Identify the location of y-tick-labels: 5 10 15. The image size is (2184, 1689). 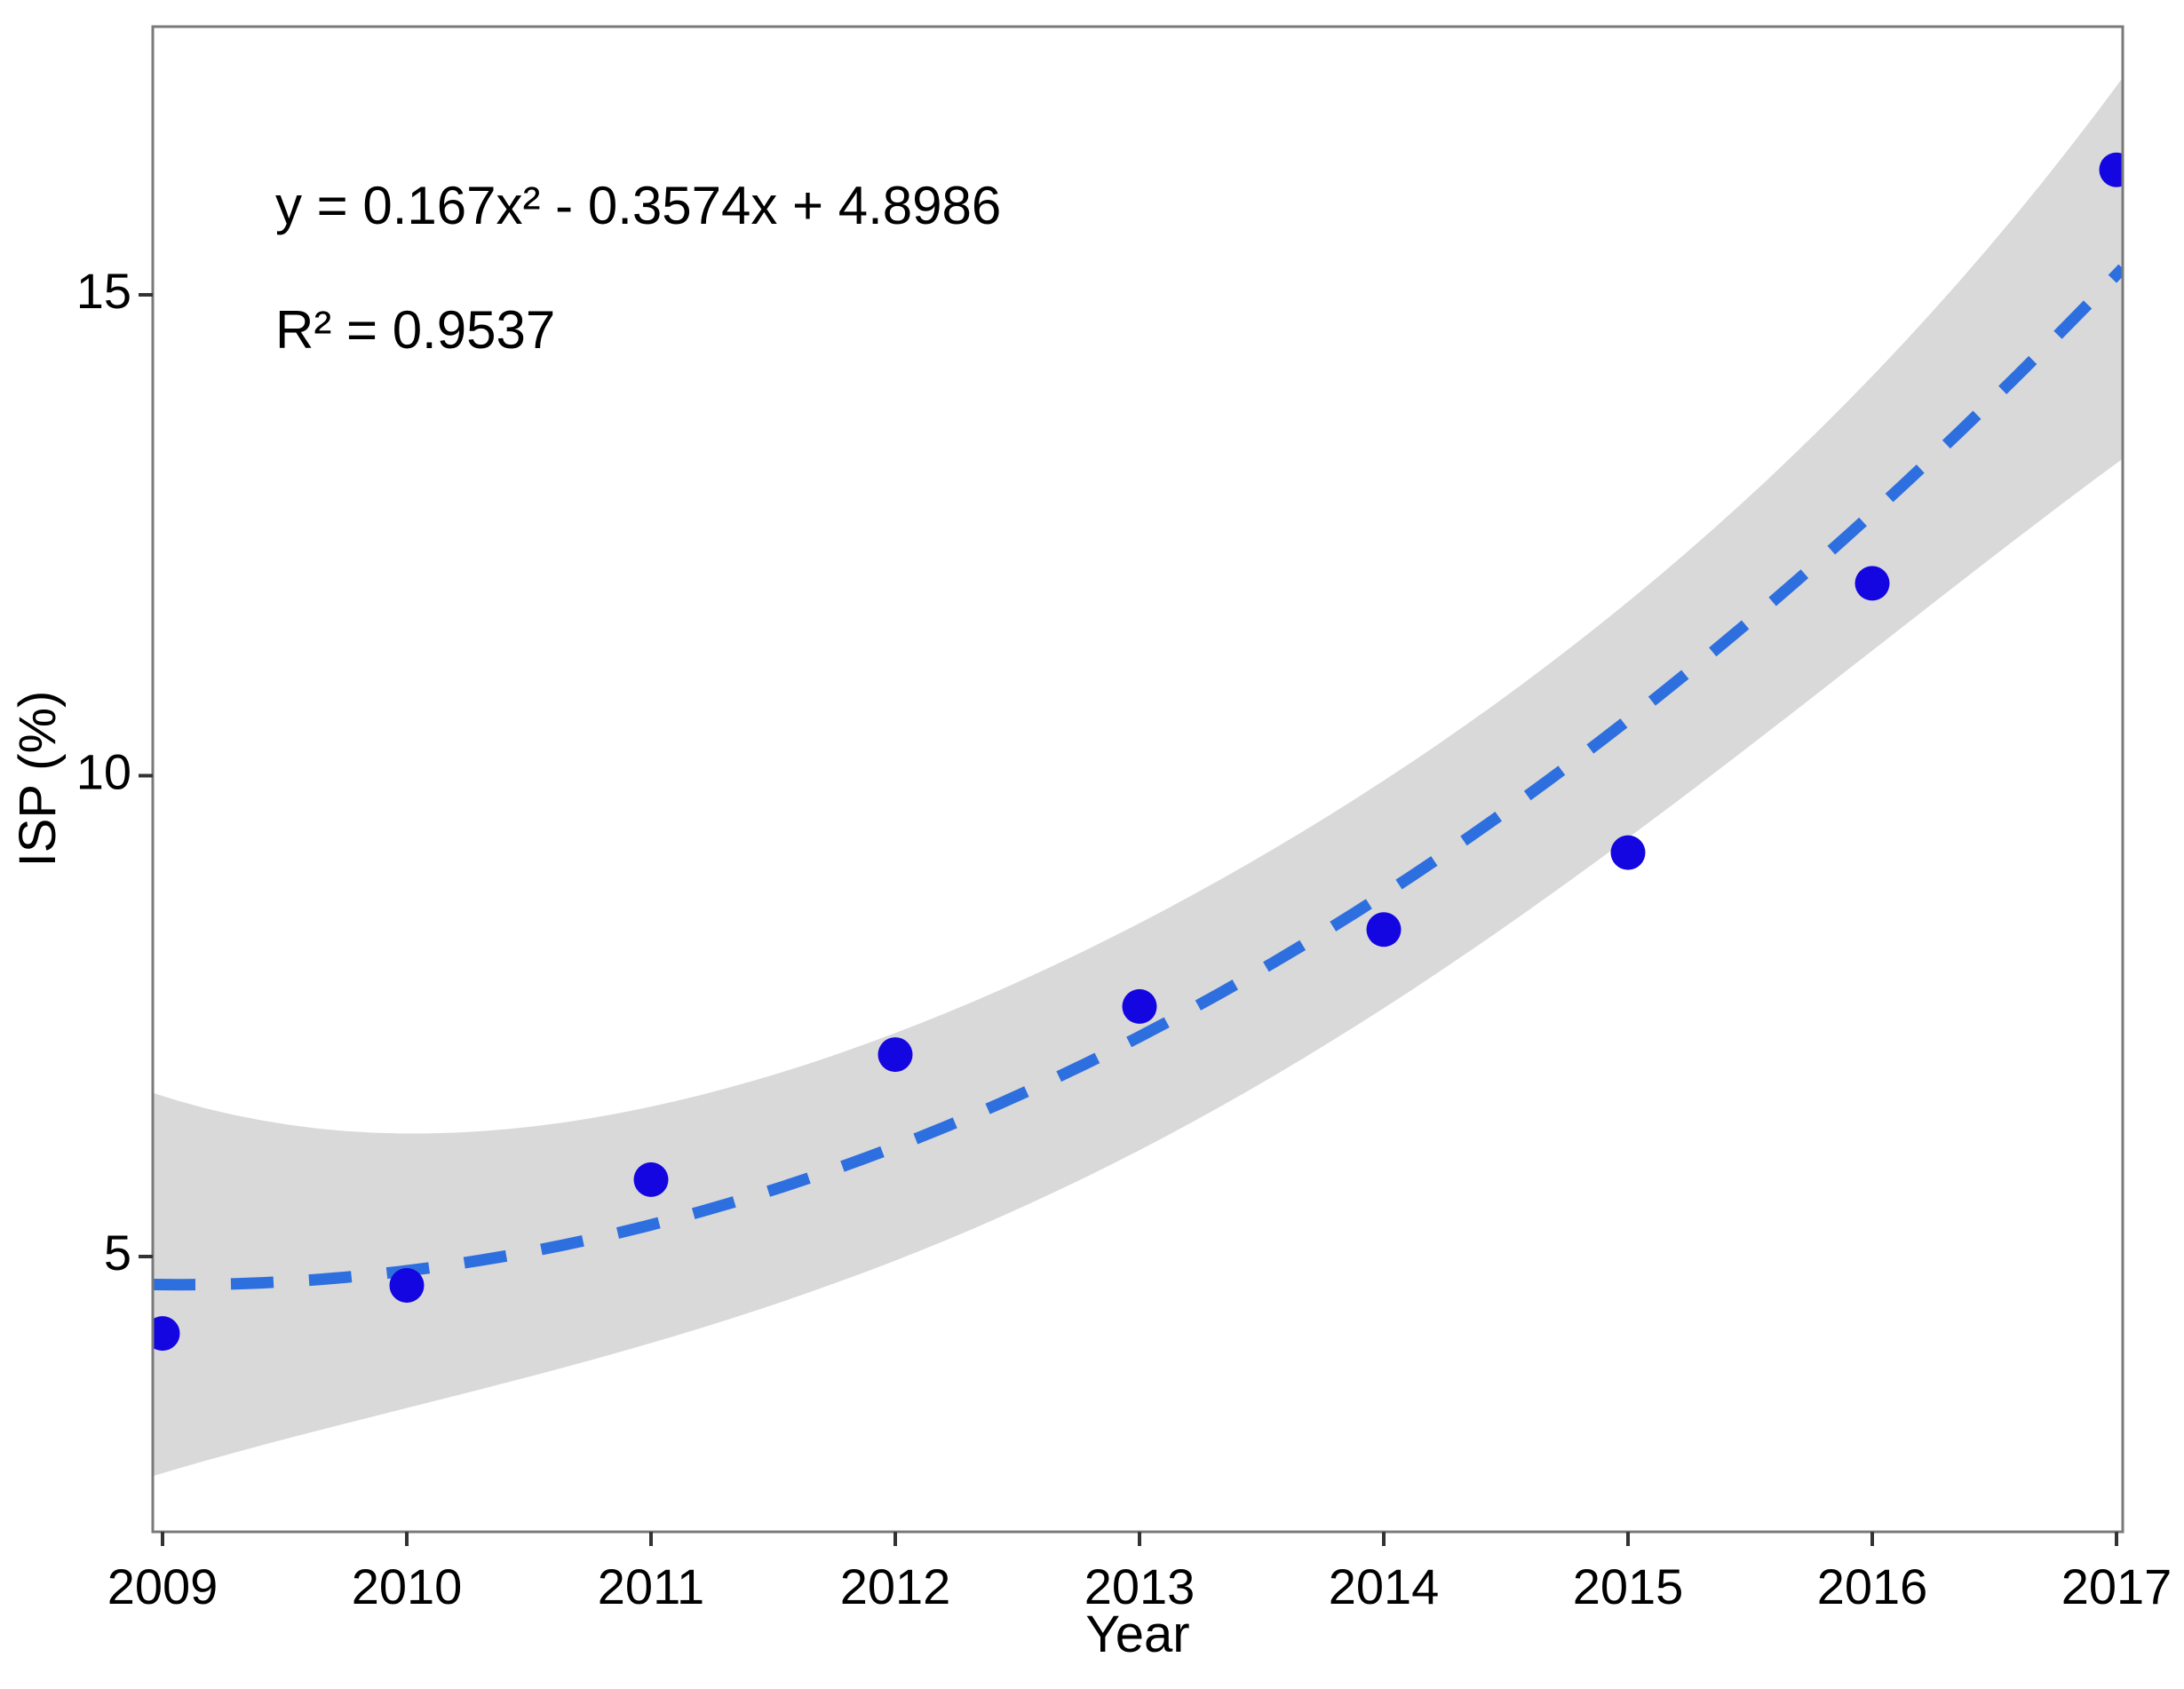
(103, 772).